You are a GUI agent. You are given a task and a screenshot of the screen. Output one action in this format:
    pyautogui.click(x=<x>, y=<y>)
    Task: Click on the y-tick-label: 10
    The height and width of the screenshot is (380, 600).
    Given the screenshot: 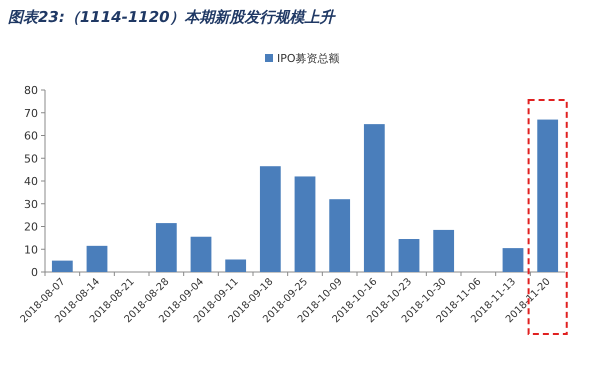 What is the action you would take?
    pyautogui.click(x=31, y=249)
    